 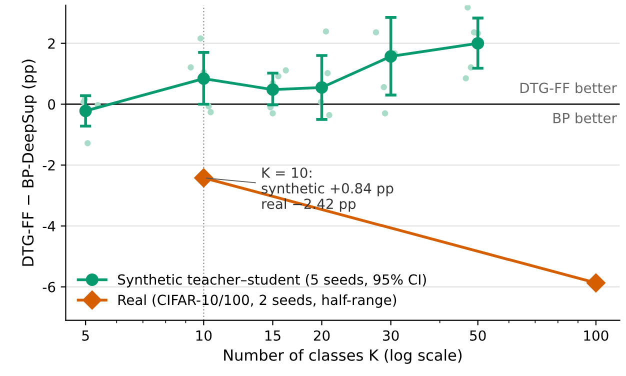 What do you see at coordinates (85, 335) in the screenshot?
I see `x-tick-label: 5` at bounding box center [85, 335].